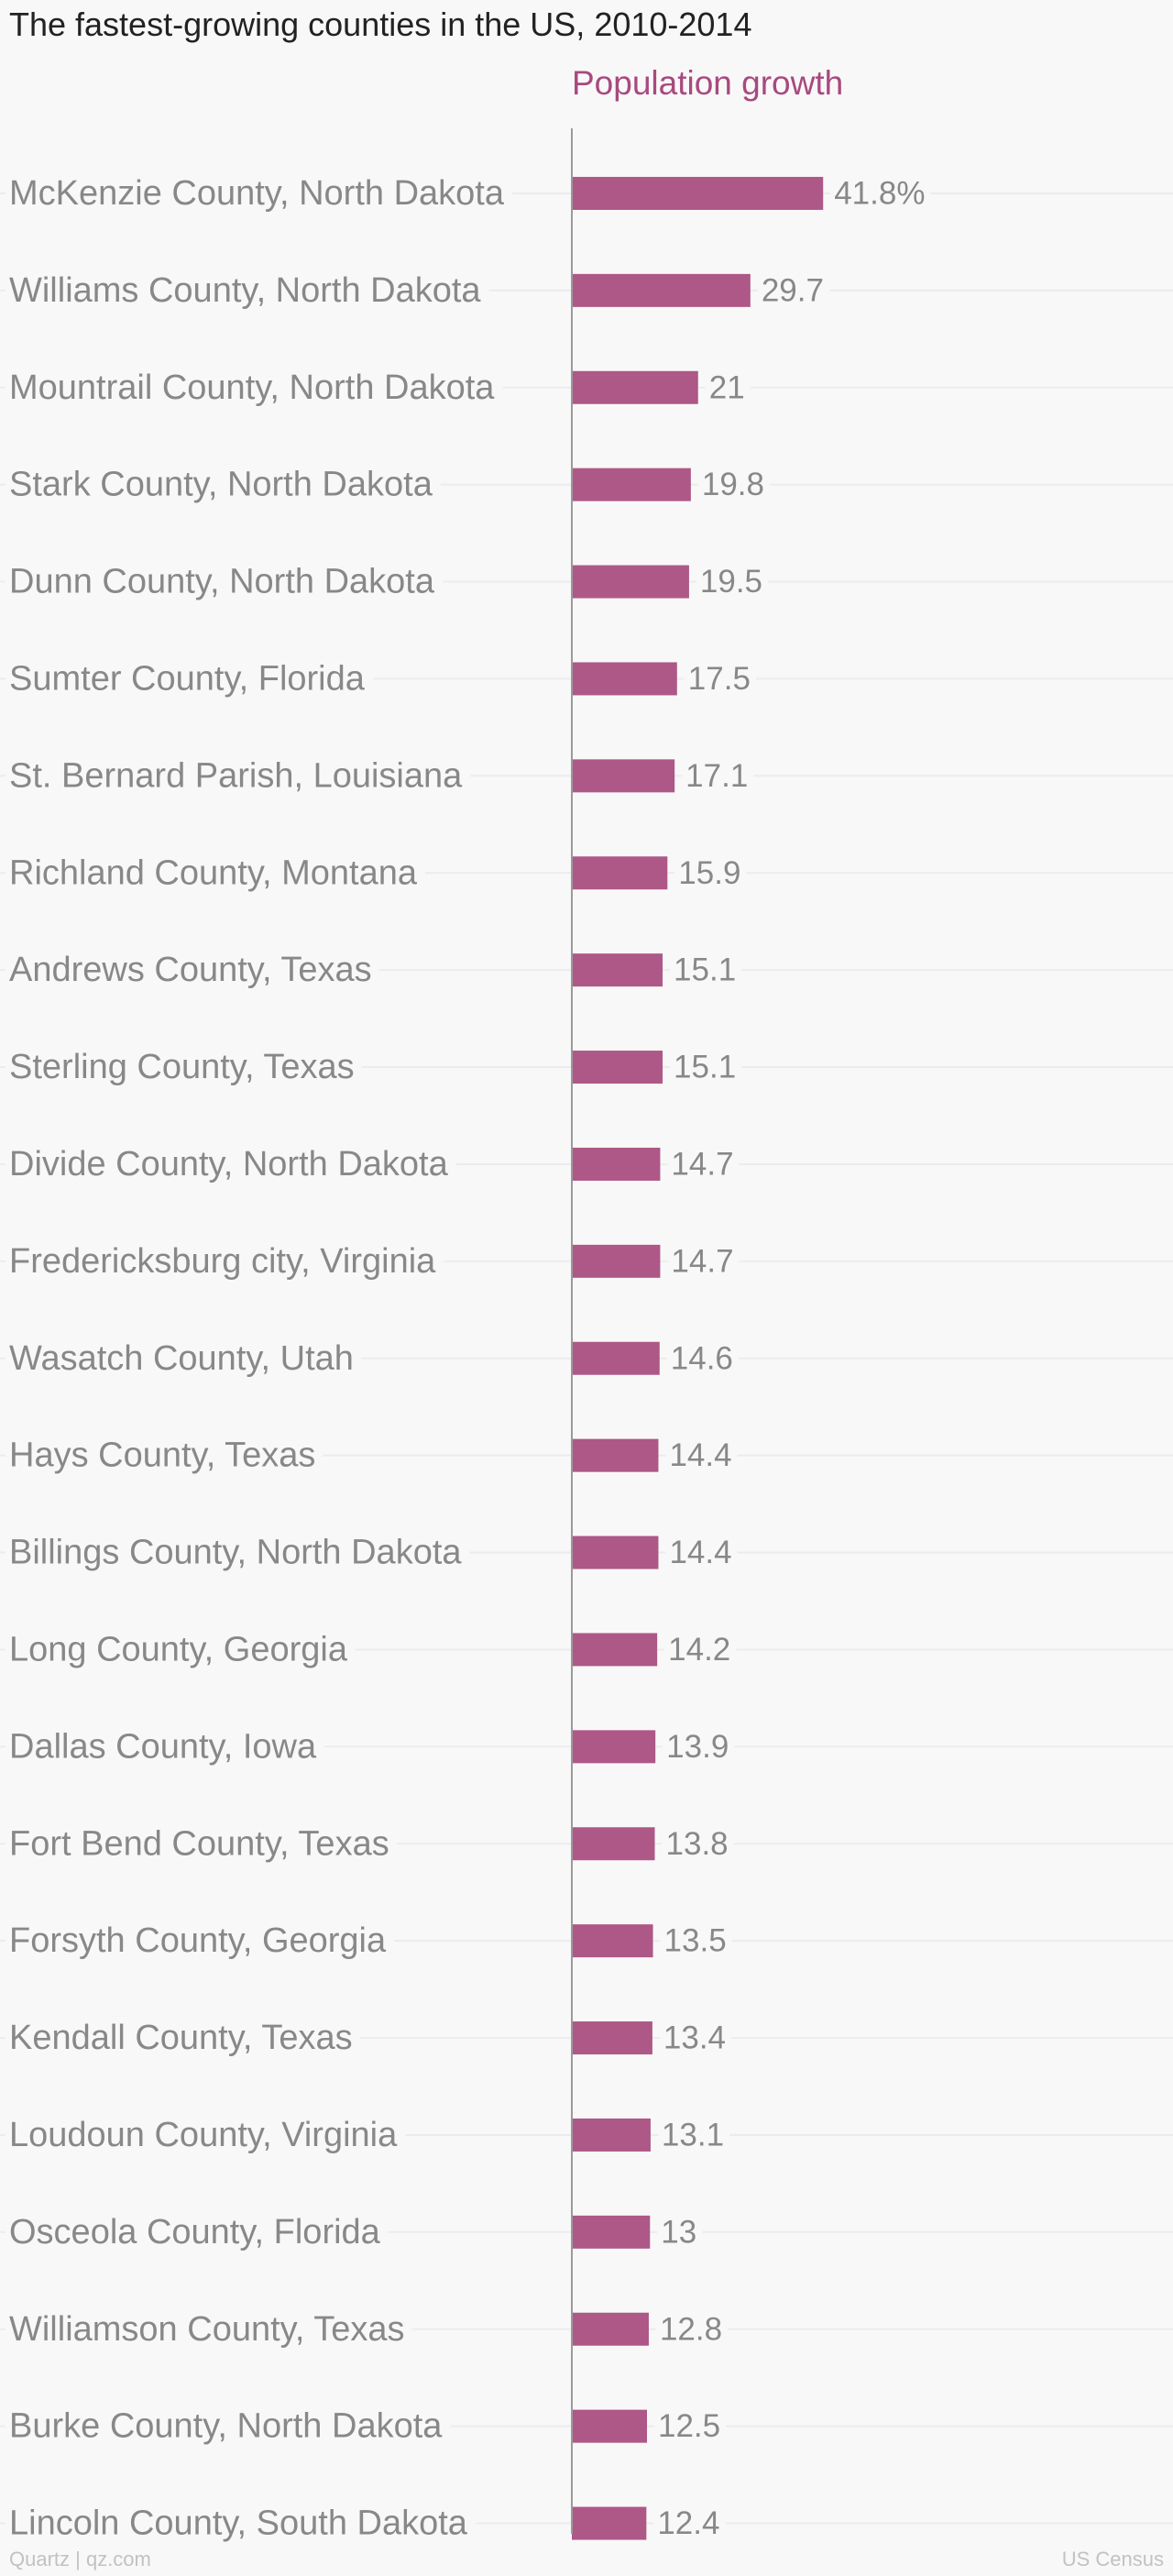 The image size is (1173, 2576). I want to click on category-label: Osceola County, Florida, so click(195, 2232).